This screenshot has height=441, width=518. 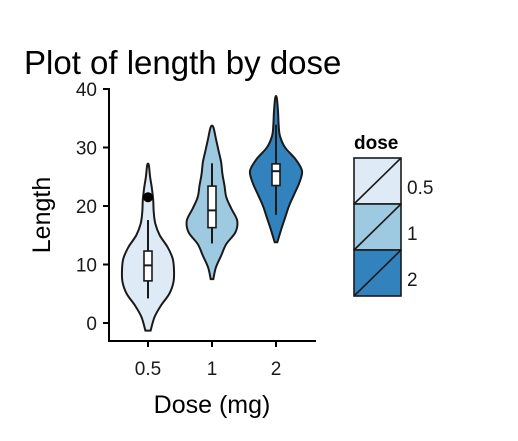 I want to click on chart-title: Plot of length by dose, so click(x=182, y=62).